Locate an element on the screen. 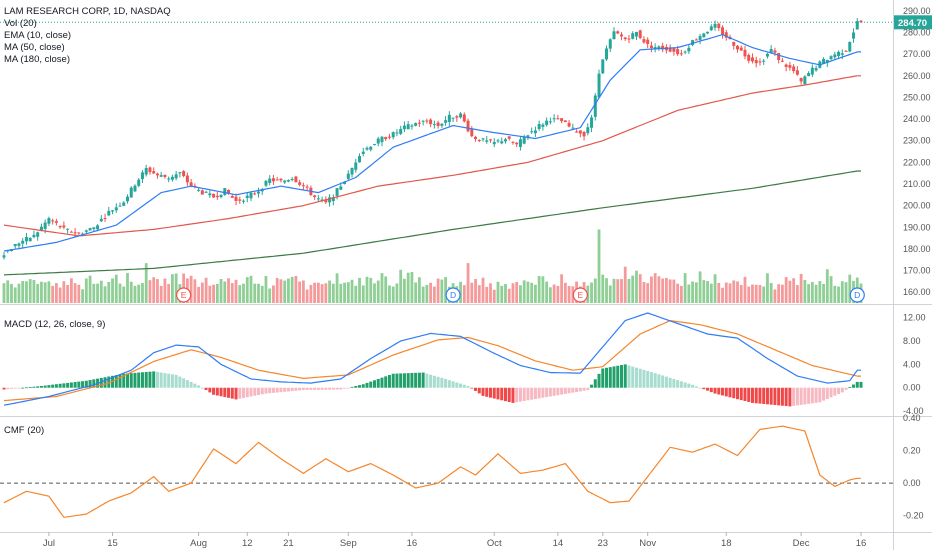 The height and width of the screenshot is (550, 932). macd-tick-label: -4.00 is located at coordinates (913, 411).